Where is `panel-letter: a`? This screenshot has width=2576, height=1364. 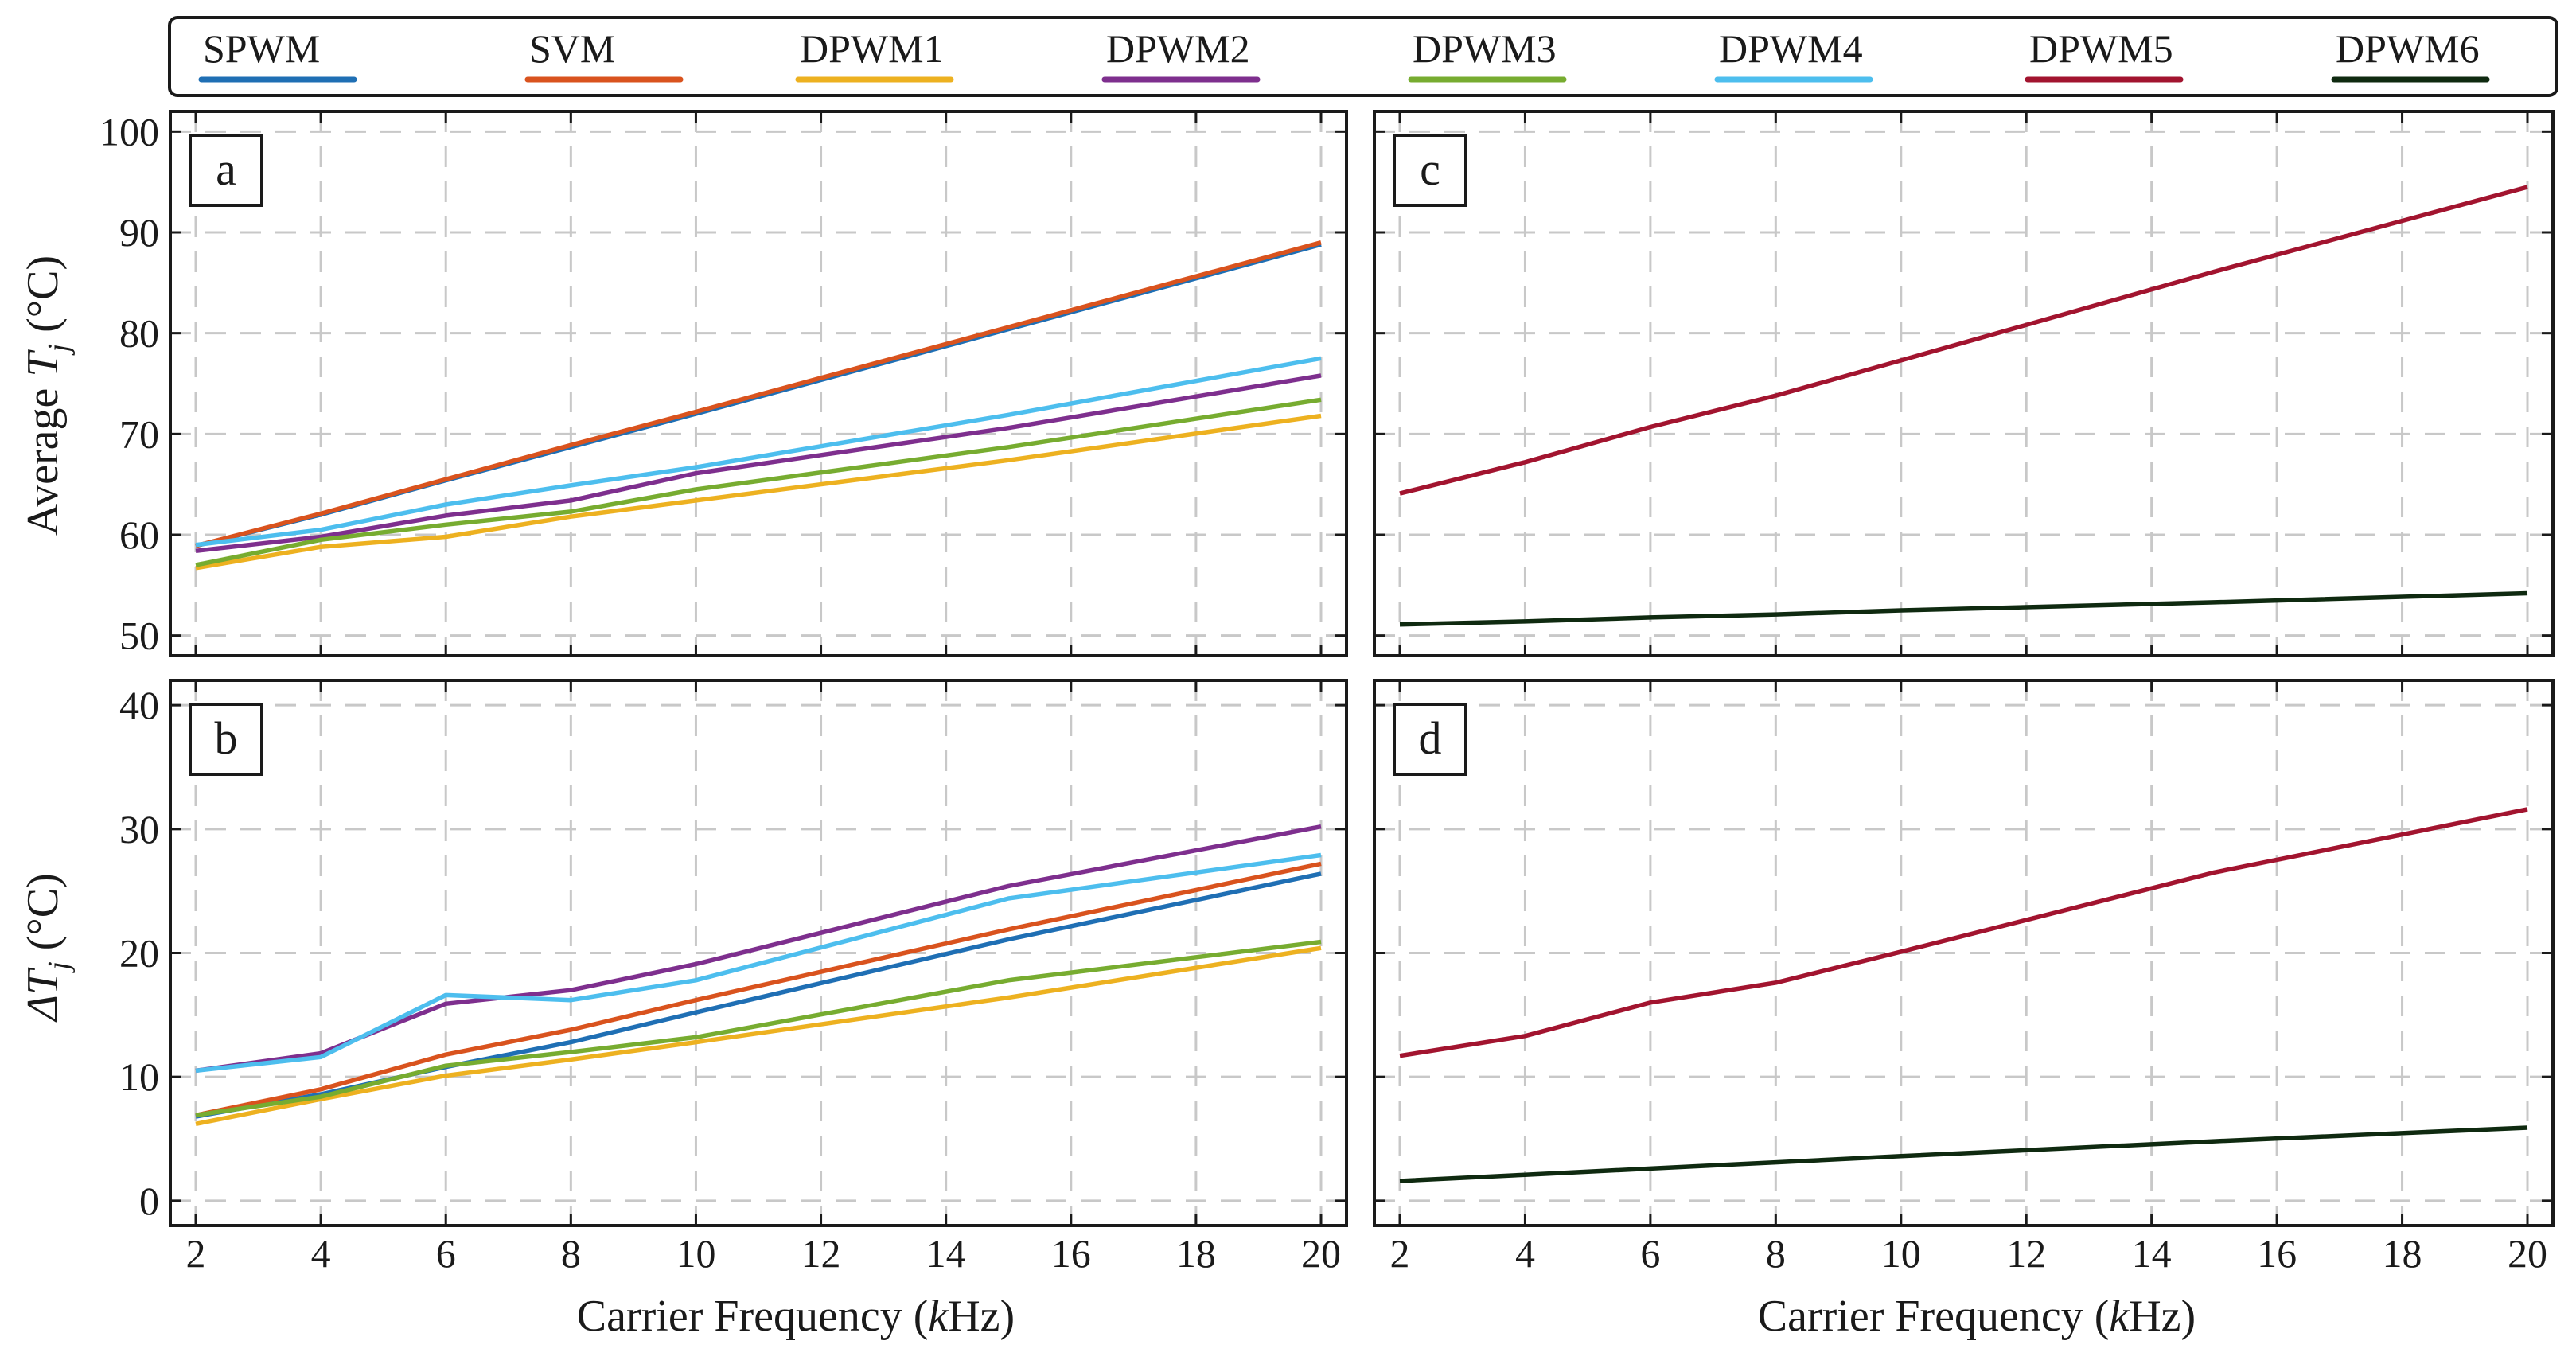
panel-letter: a is located at coordinates (226, 169).